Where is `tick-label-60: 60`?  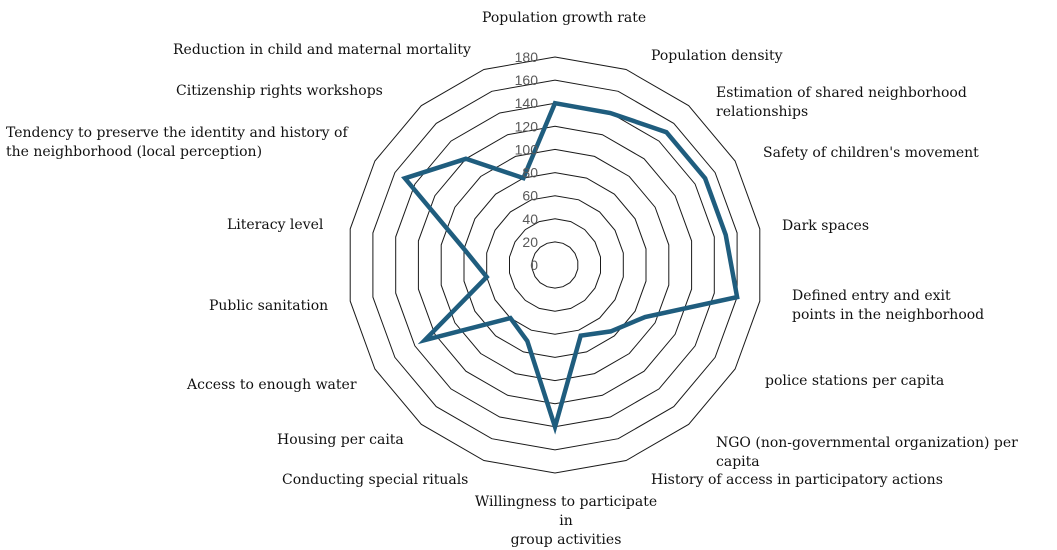
tick-label-60: 60 is located at coordinates (530, 196).